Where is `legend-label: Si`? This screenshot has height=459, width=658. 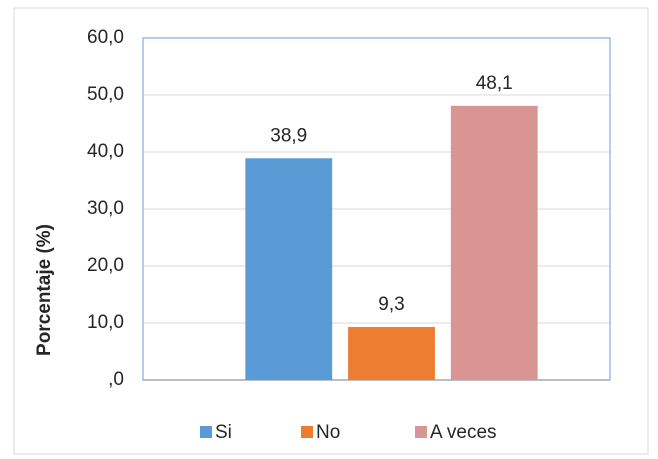 legend-label: Si is located at coordinates (223, 432).